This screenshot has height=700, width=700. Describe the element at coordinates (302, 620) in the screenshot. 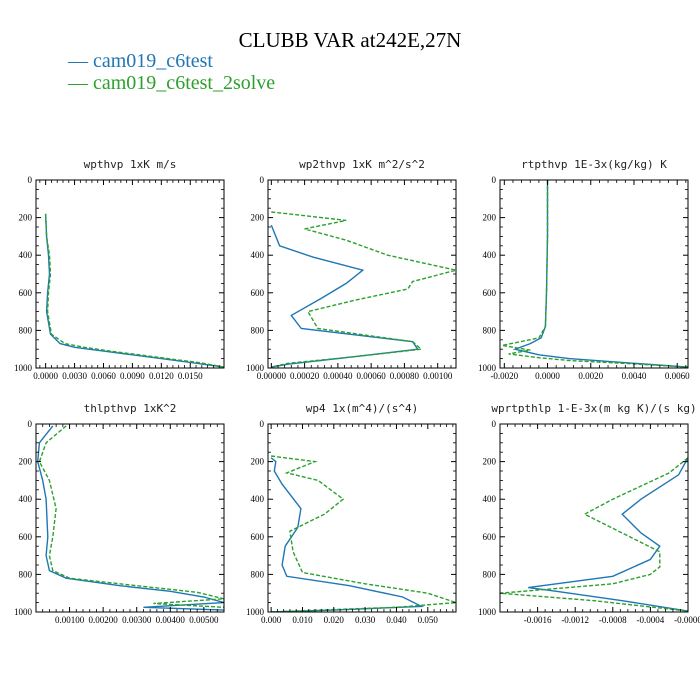

I see `x-tick-label: 0.010` at that location.